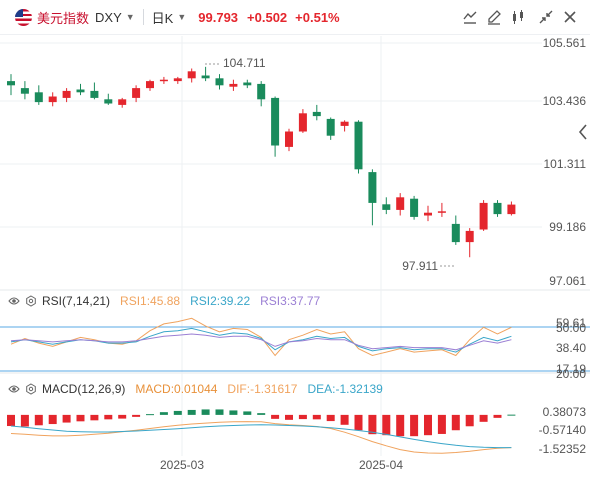  I want to click on period-dropdown-icon: ▼, so click(182, 17).